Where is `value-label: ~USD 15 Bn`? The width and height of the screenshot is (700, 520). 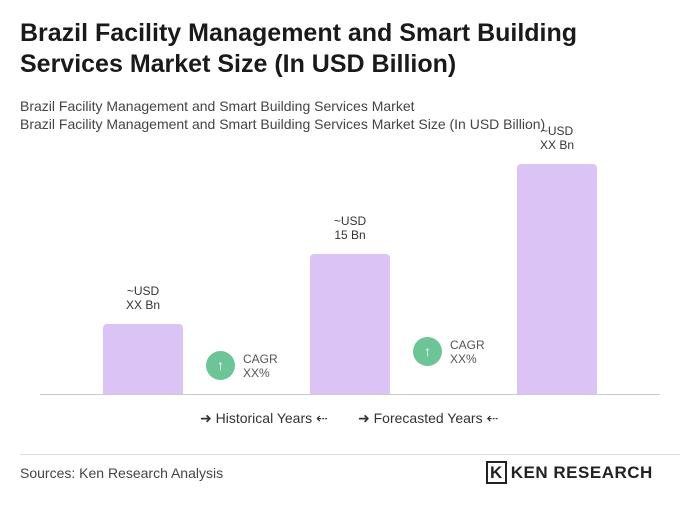
value-label: ~USD 15 Bn is located at coordinates (350, 227).